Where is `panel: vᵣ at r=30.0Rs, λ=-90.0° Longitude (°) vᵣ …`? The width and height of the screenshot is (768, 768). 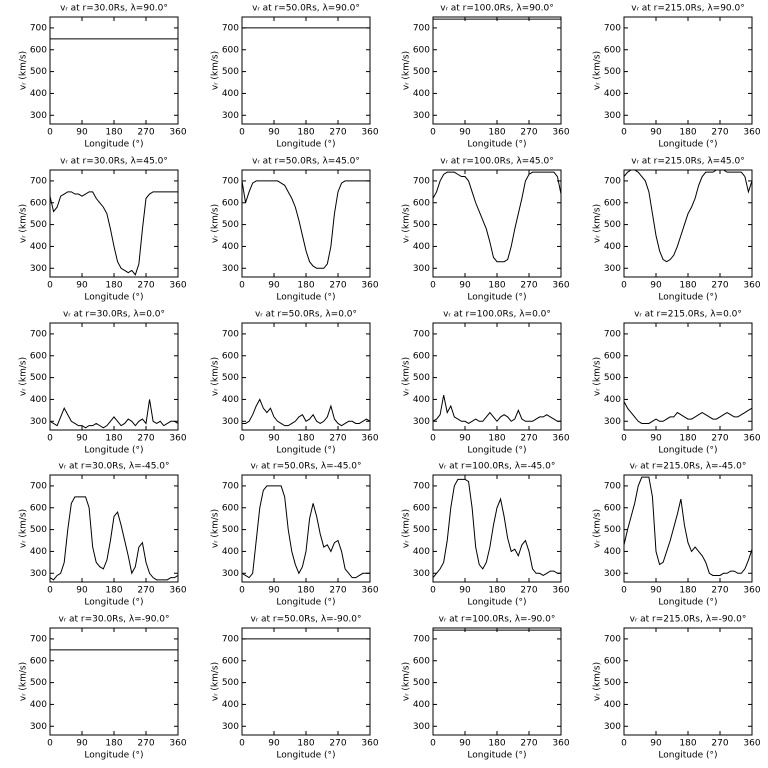 panel: vᵣ at r=30.0Rs, λ=-90.0° Longitude (°) vᵣ … is located at coordinates (103, 688).